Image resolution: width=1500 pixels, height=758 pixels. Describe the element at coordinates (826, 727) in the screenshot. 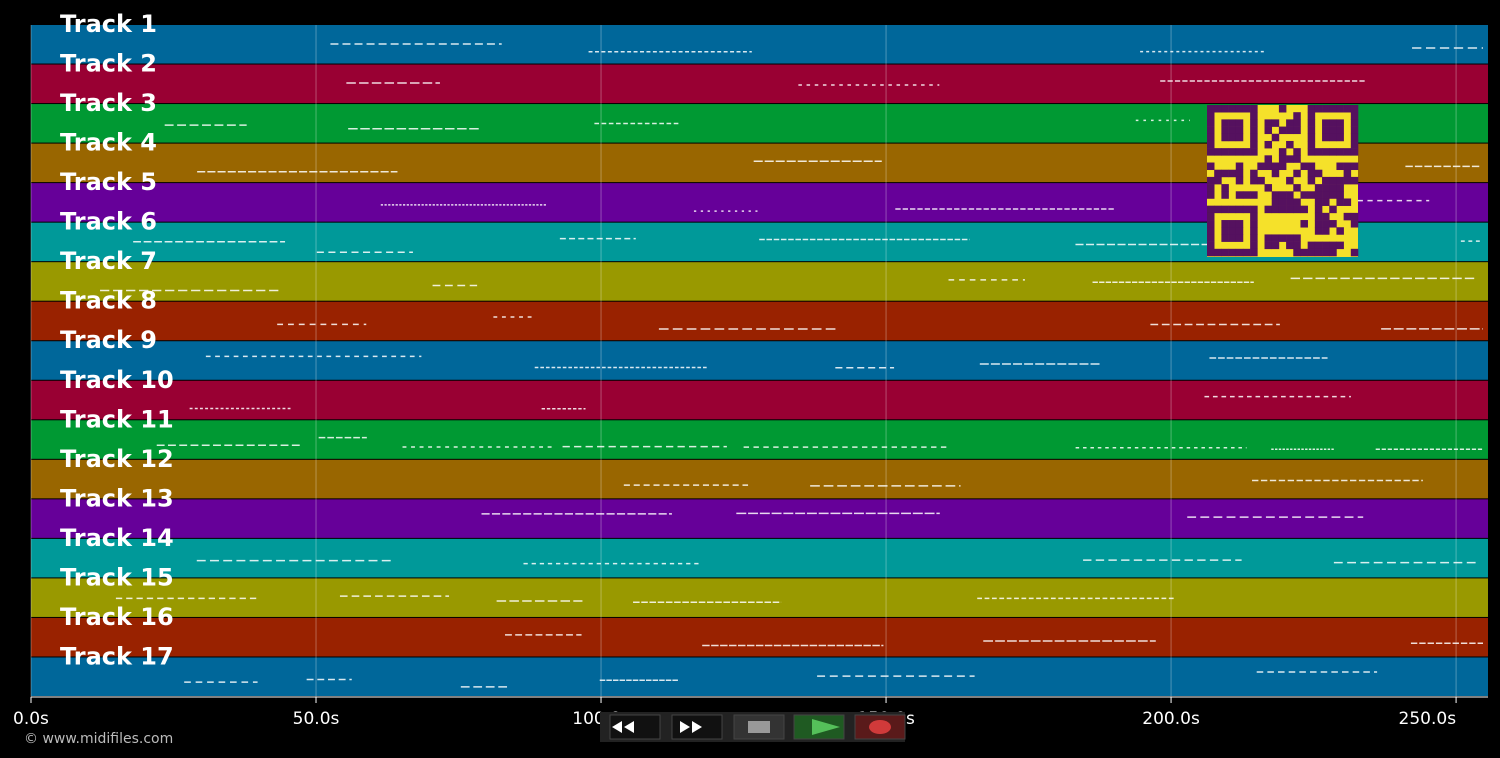

I see `play-icon` at that location.